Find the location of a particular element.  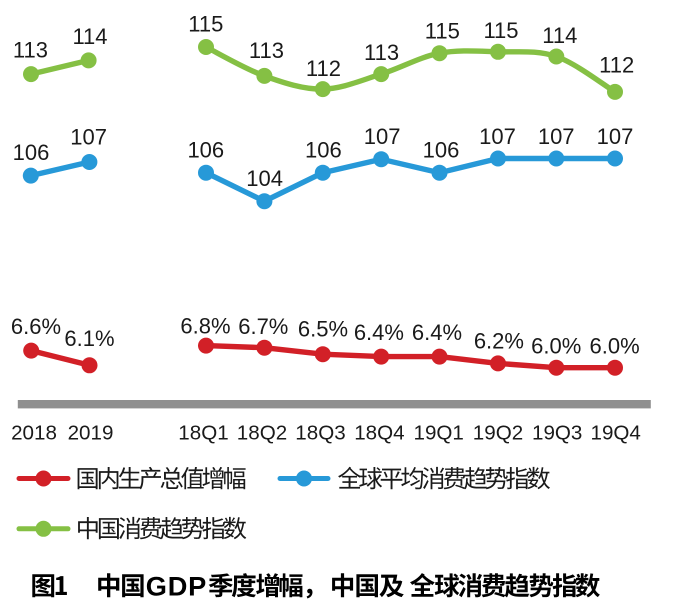

svg-text: 19Q3 is located at coordinates (557, 432).